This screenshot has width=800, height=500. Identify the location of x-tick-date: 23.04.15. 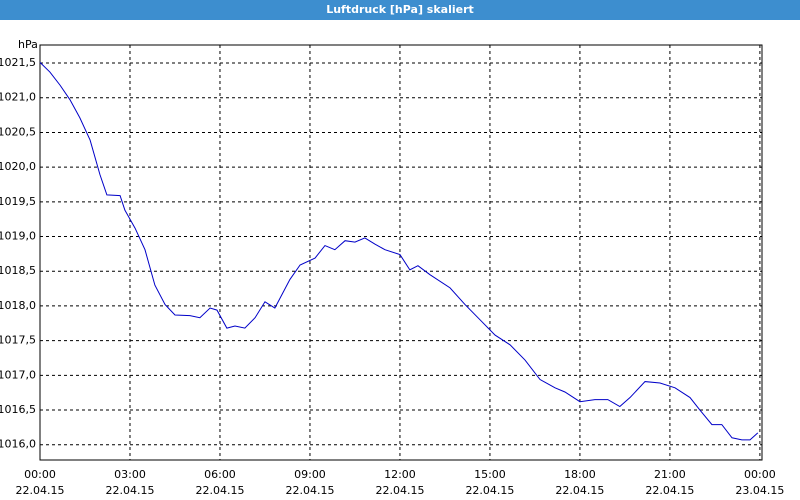
(759, 490).